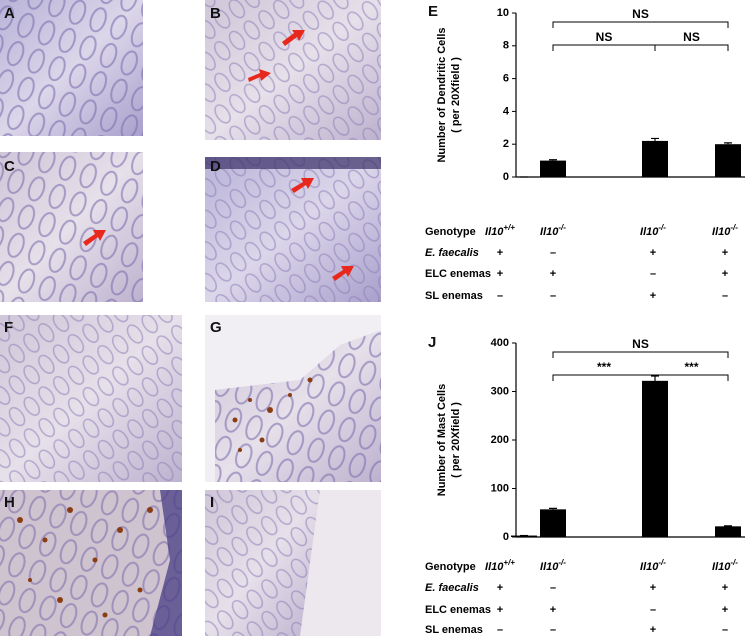  What do you see at coordinates (433, 11) in the screenshot?
I see `panel-label: E` at bounding box center [433, 11].